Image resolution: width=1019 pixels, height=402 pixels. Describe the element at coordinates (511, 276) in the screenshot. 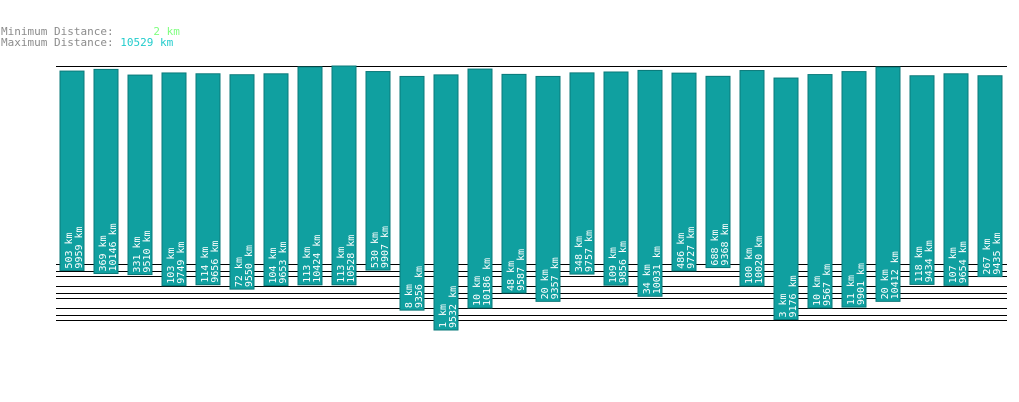

I see `bar-min-label-13: 48 km` at that location.